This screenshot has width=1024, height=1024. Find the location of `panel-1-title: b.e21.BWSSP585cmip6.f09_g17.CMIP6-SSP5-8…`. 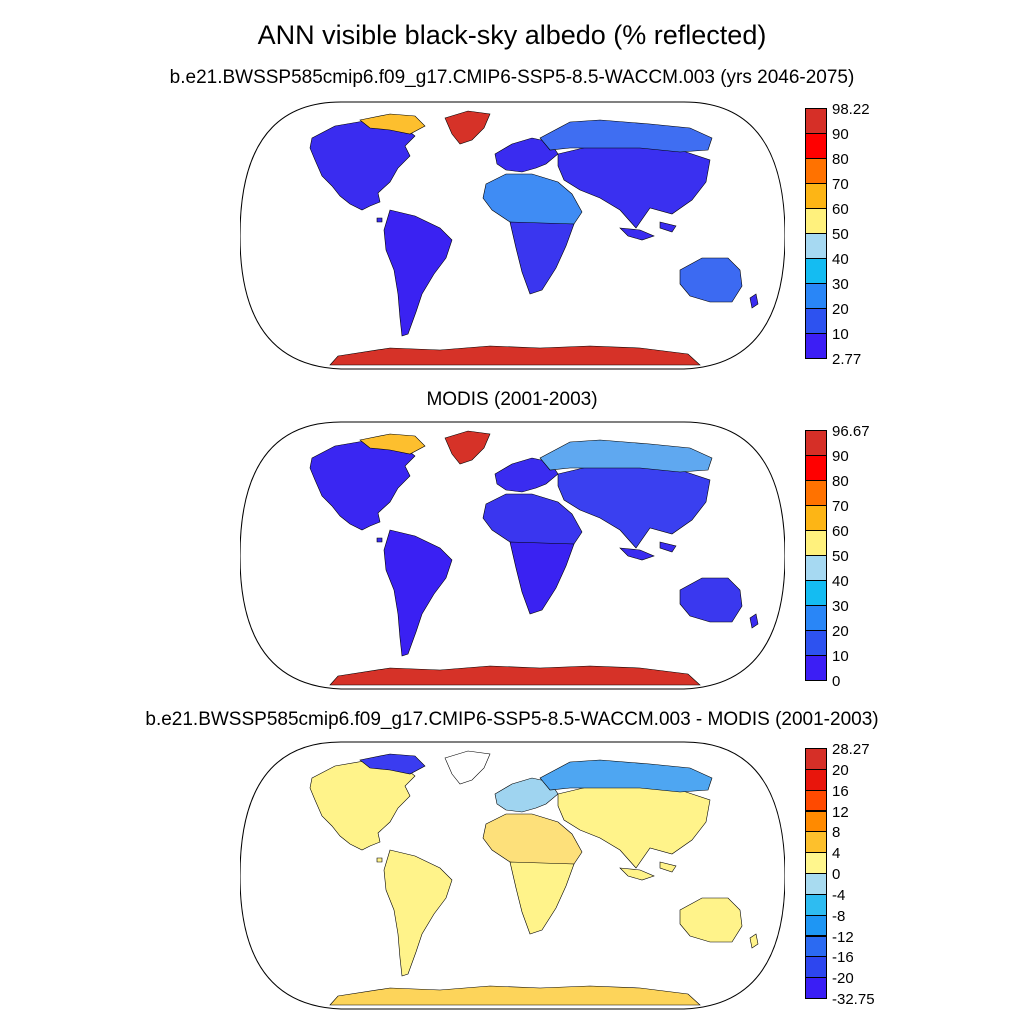

panel-1-title: b.e21.BWSSP585cmip6.f09_g17.CMIP6-SSP5-8… is located at coordinates (512, 77).